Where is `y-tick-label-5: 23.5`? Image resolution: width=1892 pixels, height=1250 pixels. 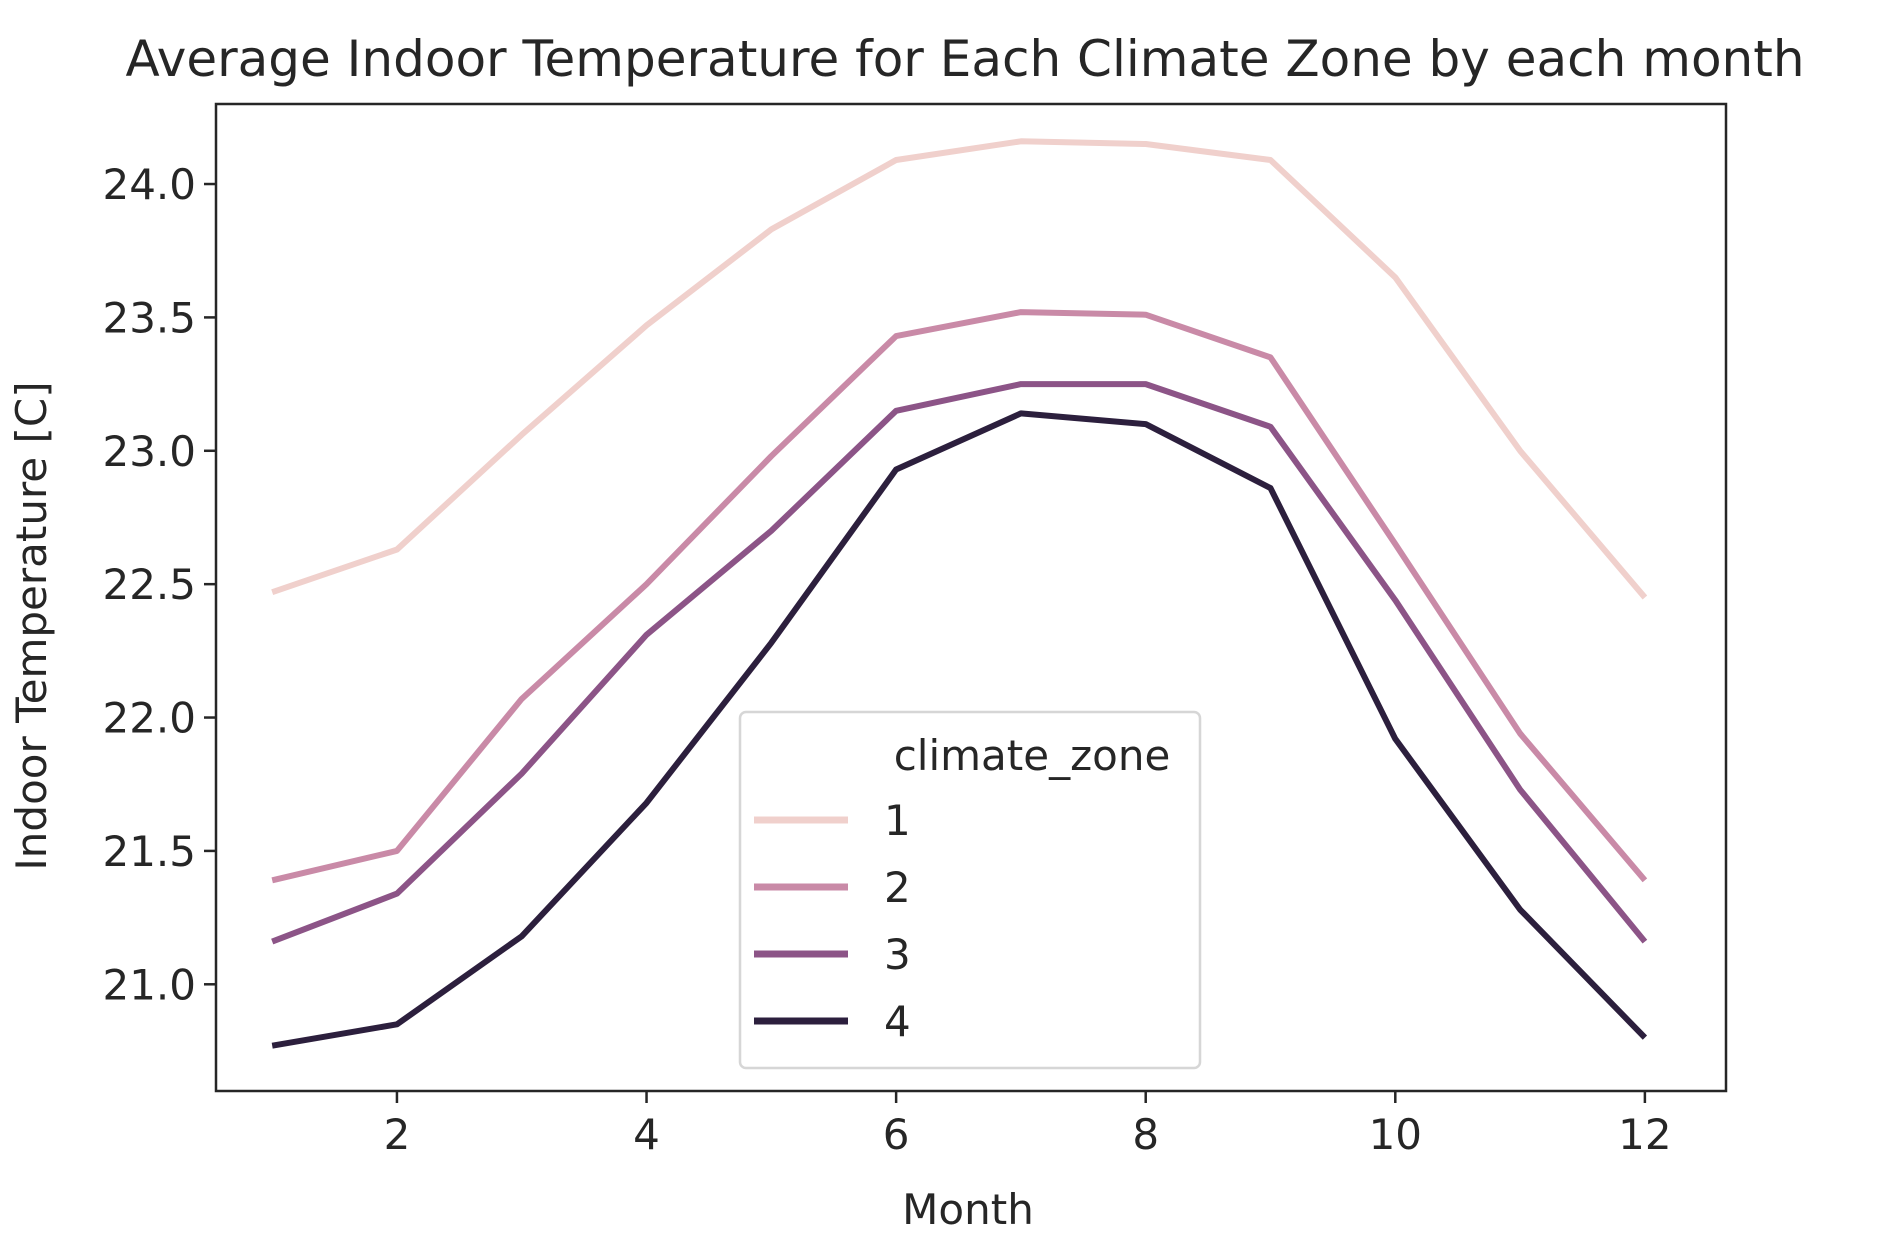
y-tick-label-5: 23.5 is located at coordinates (149, 317).